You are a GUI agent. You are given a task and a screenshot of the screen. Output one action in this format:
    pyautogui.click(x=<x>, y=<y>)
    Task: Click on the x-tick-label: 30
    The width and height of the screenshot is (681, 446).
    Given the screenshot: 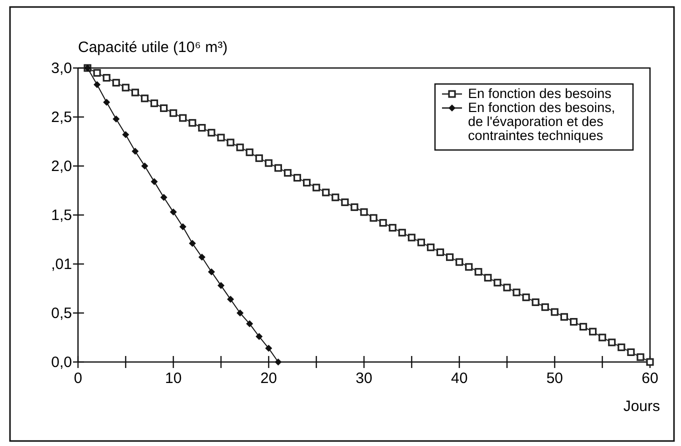 What is the action you would take?
    pyautogui.click(x=364, y=378)
    